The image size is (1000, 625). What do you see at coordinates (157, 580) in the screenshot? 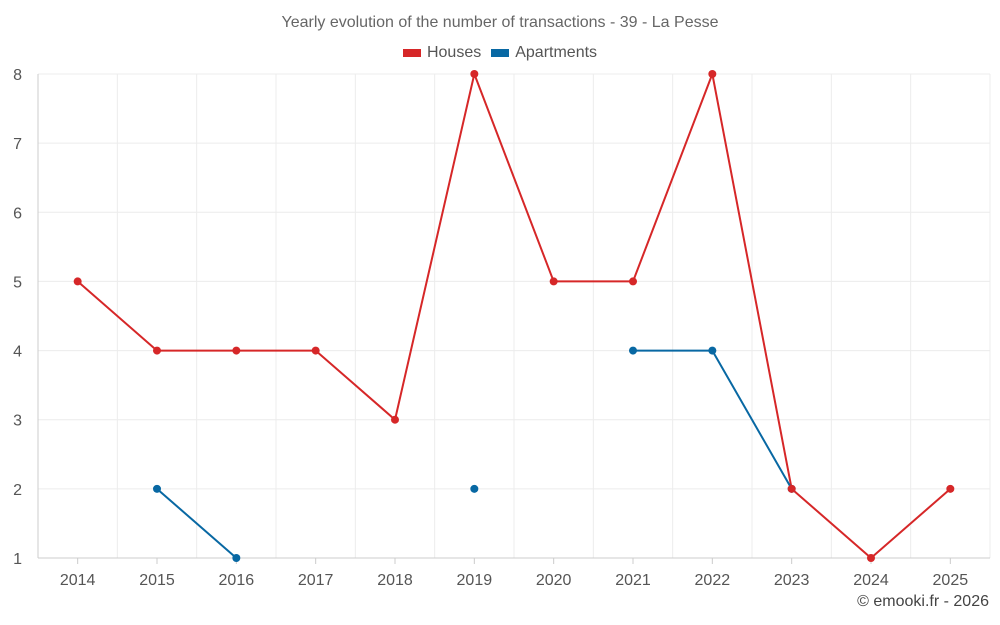
I see `x-tick-label: 2015` at bounding box center [157, 580].